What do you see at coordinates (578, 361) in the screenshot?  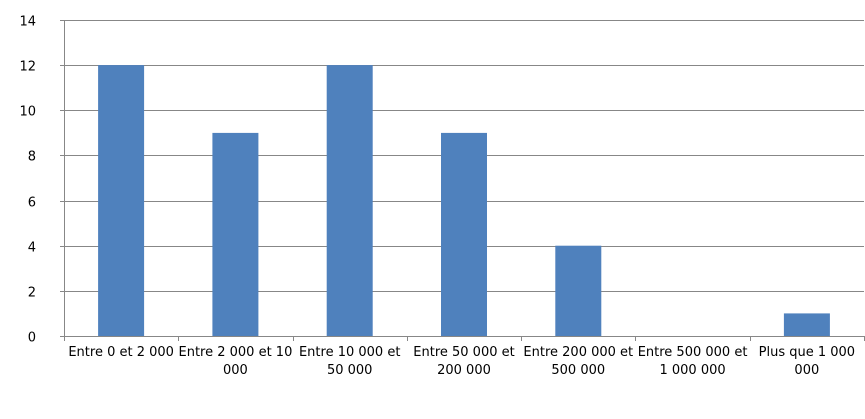 I see `x-tick-label: Entre 200 000 et 500 000` at bounding box center [578, 361].